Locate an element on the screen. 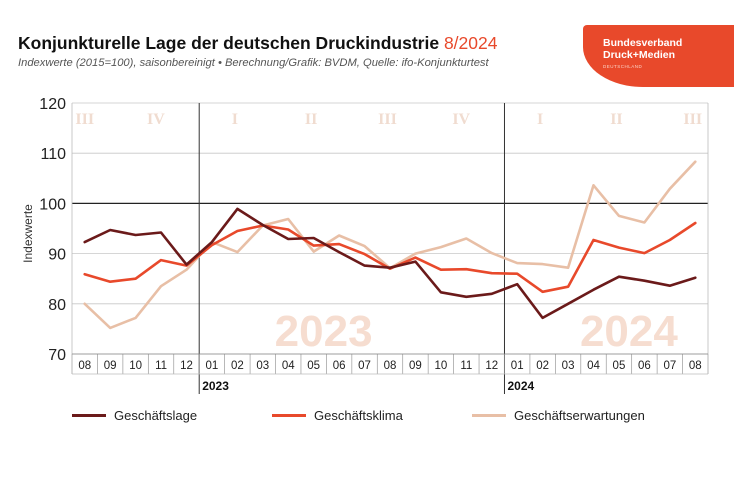 Image resolution: width=750 pixels, height=500 pixels. x-tick-label-0: 08 is located at coordinates (84, 366).